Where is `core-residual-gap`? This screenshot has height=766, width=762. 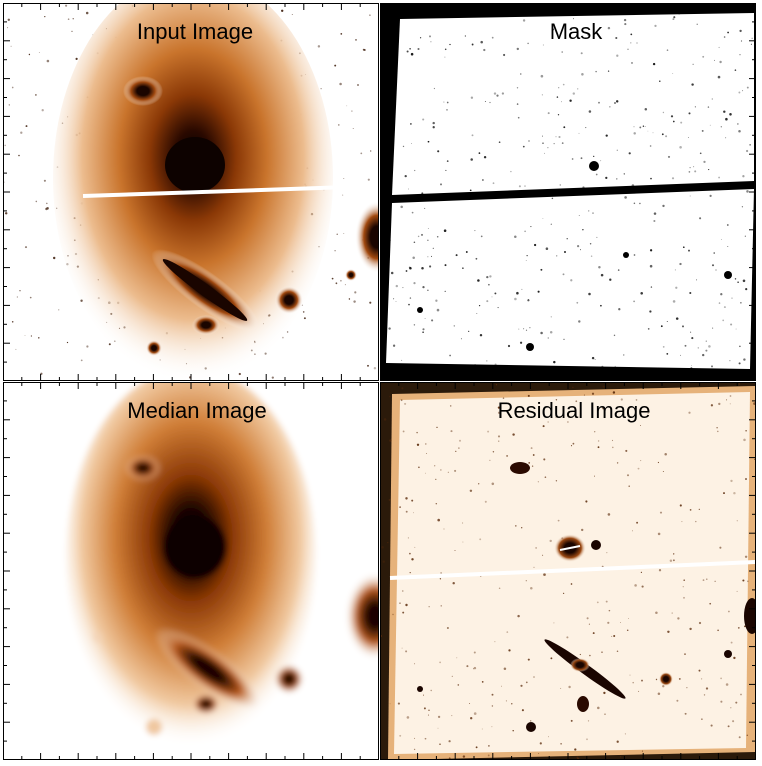
core-residual-gap is located at coordinates (570, 548).